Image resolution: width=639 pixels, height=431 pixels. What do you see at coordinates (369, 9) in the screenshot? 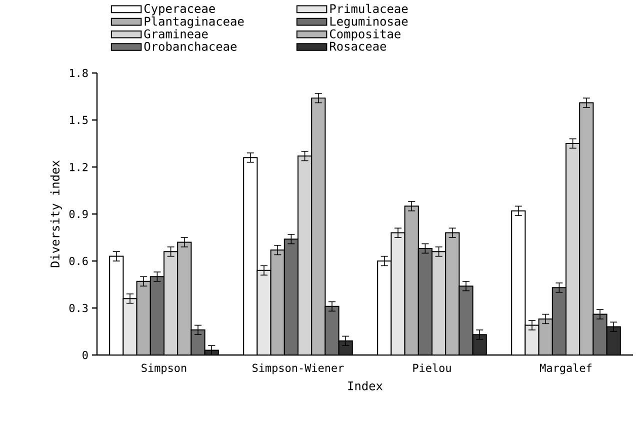
I see `legend-label: Primulaceae` at bounding box center [369, 9].